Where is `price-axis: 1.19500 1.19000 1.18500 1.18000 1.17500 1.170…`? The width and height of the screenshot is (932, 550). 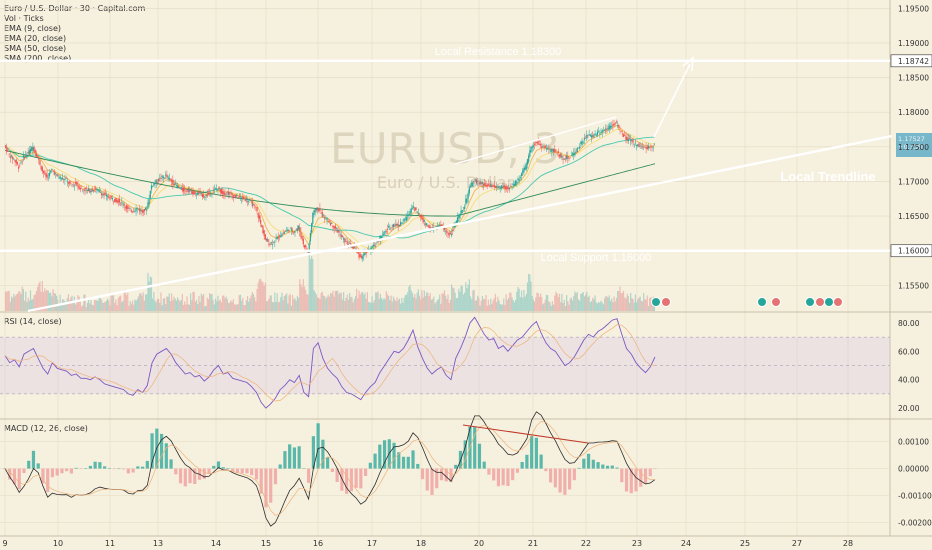 price-axis: 1.19500 1.19000 1.18500 1.18000 1.17500 1.170… is located at coordinates (911, 147).